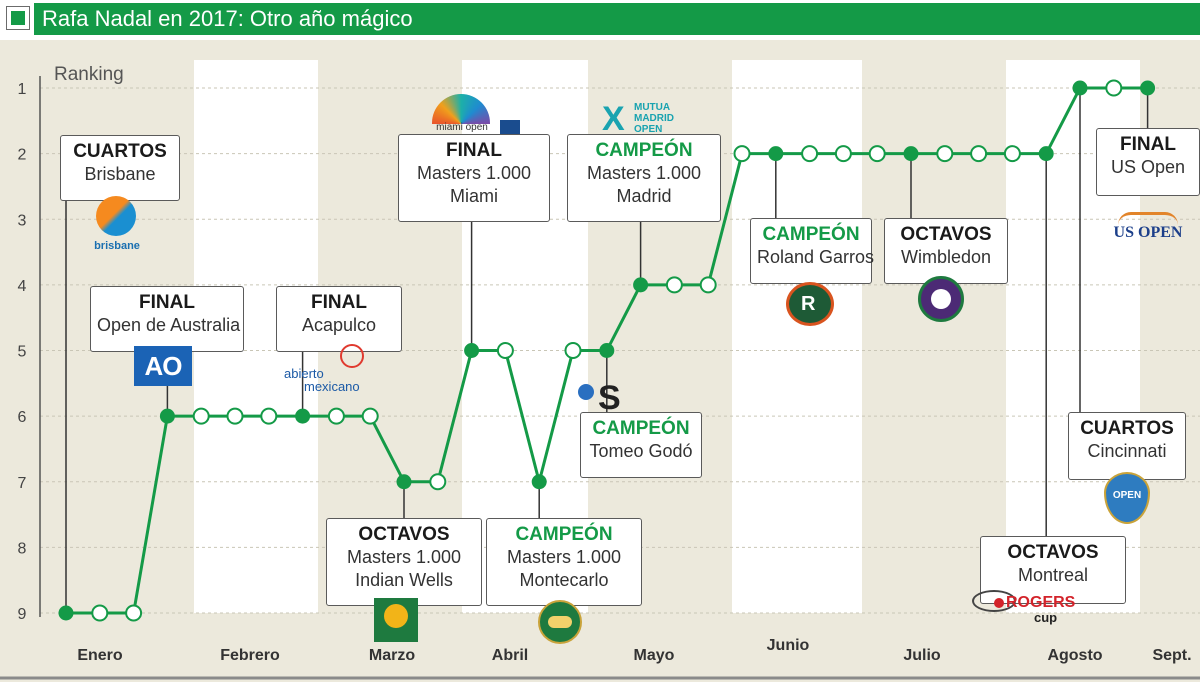  What do you see at coordinates (332, 369) in the screenshot?
I see `abierto-mexicano-logo: abierto mexicano` at bounding box center [332, 369].